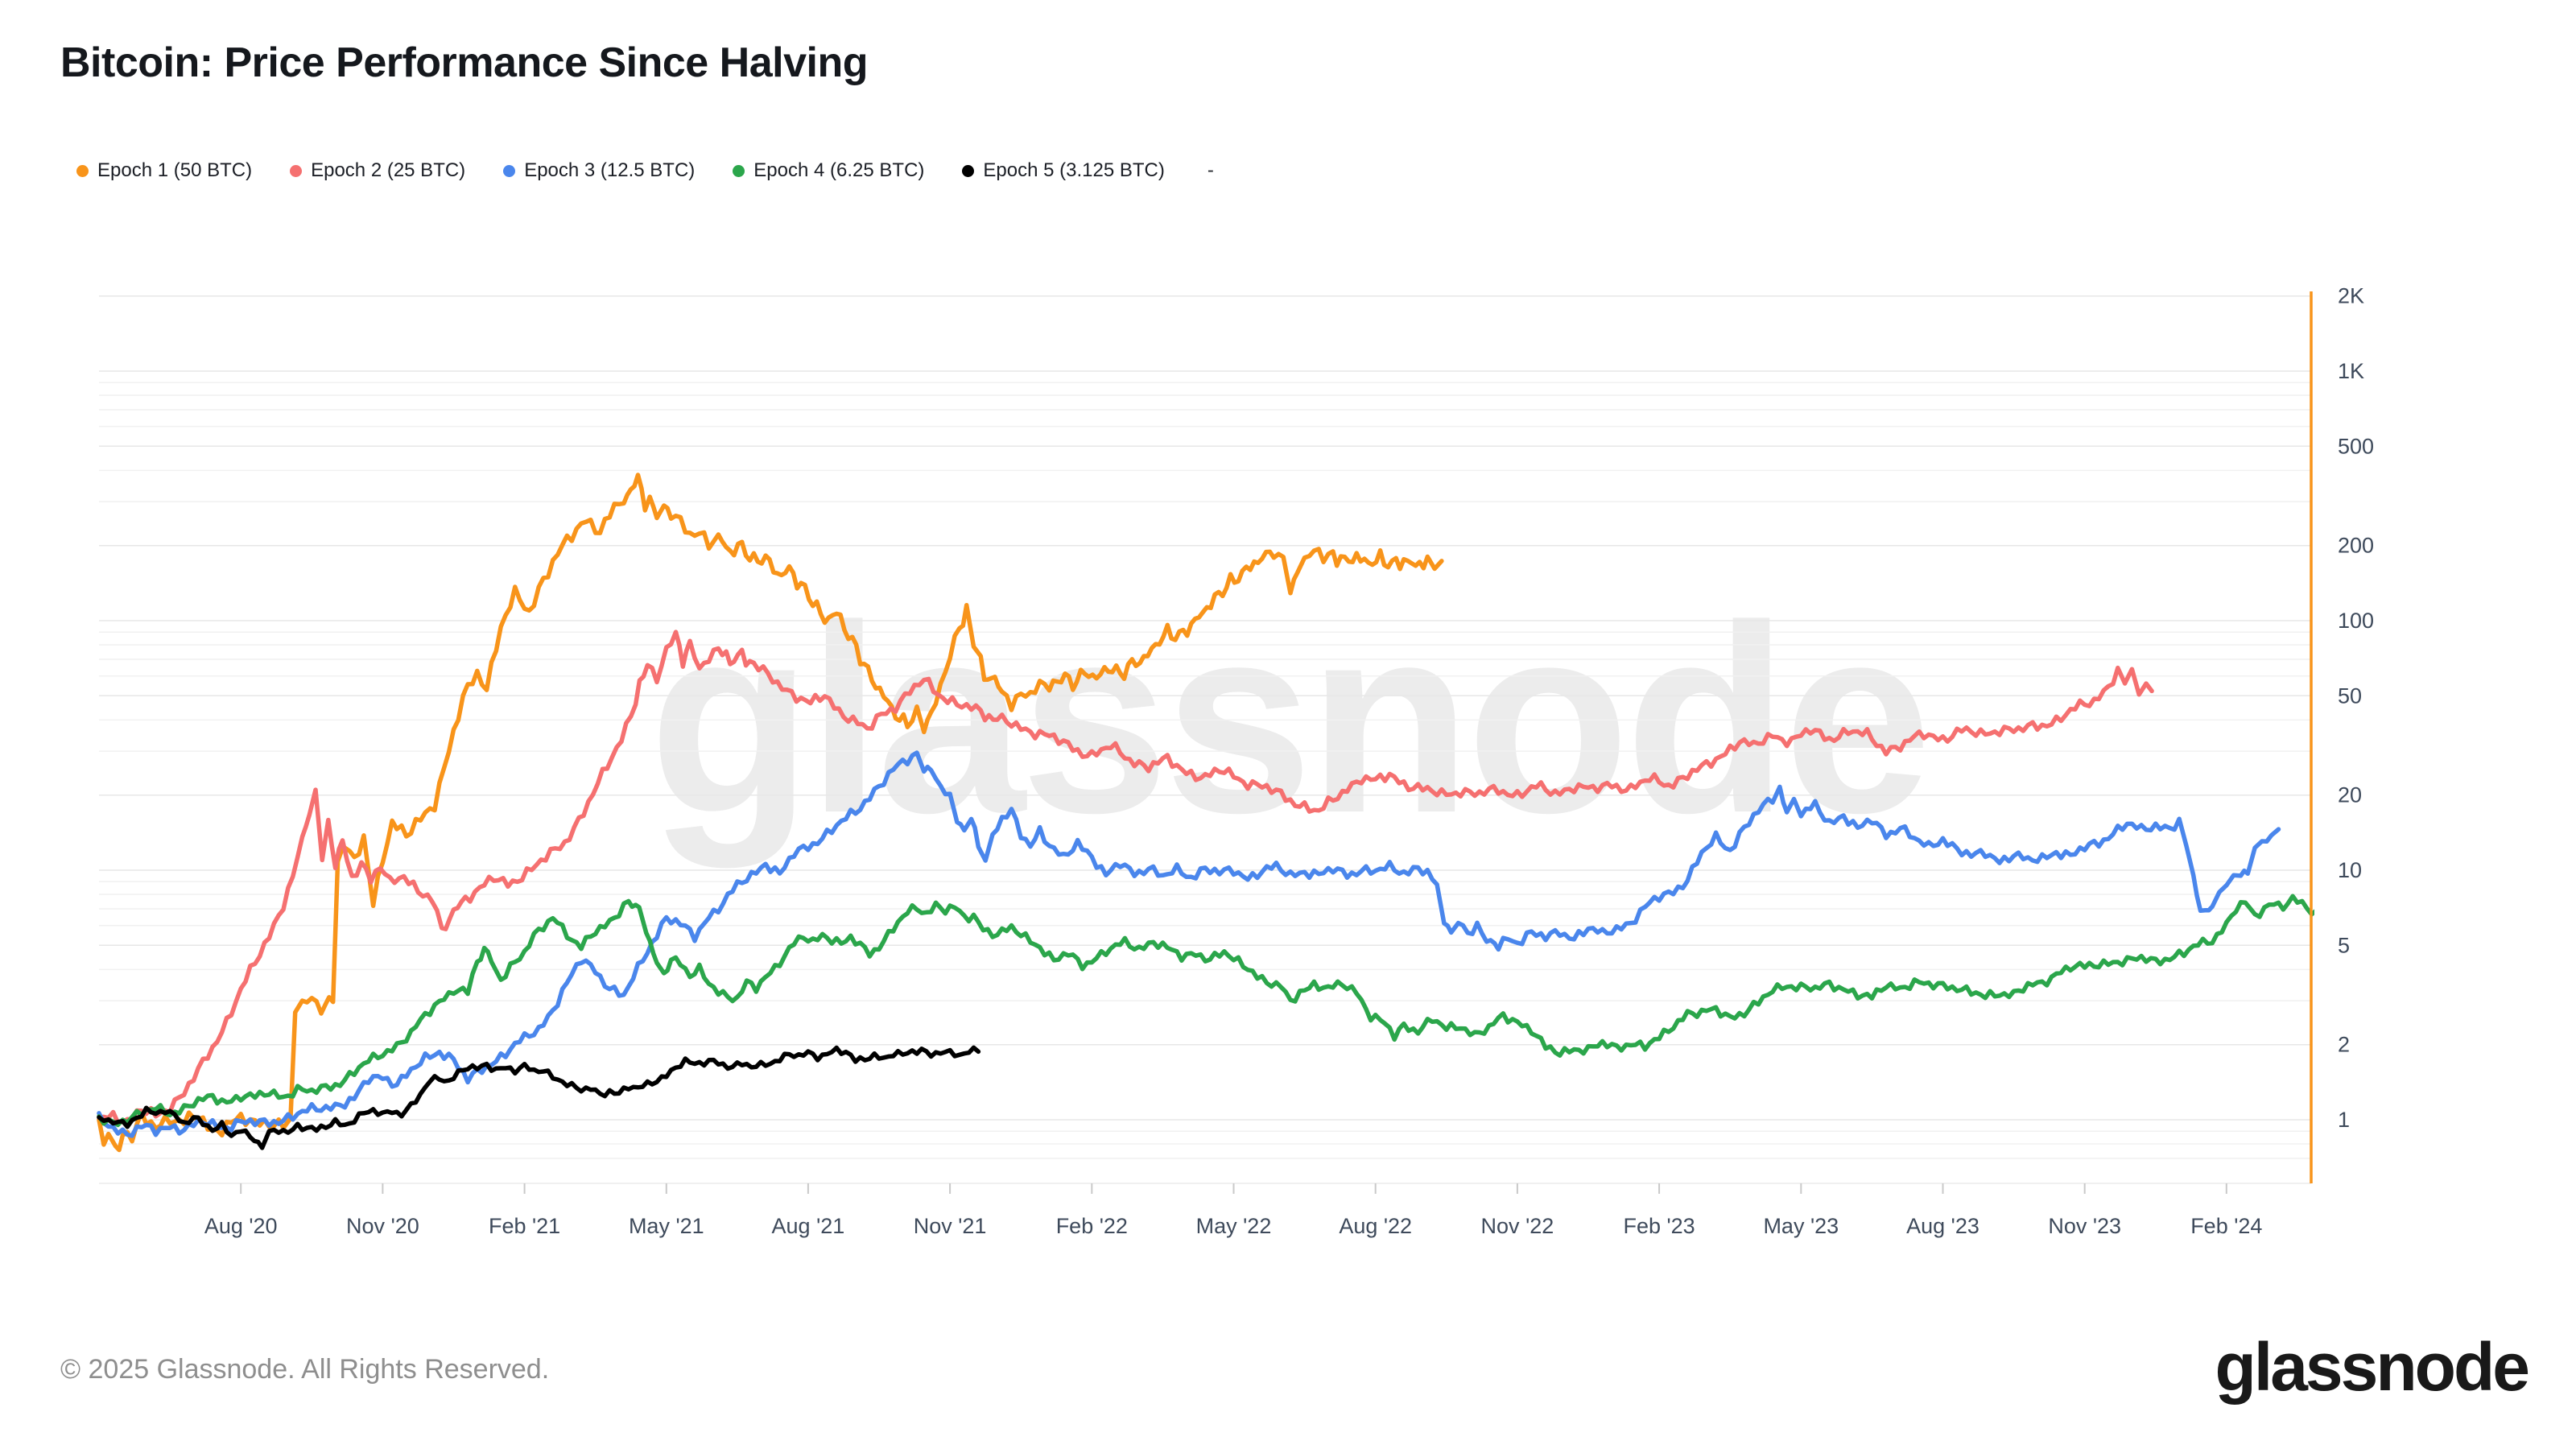 The height and width of the screenshot is (1449, 2576). Describe the element at coordinates (464, 62) in the screenshot. I see `page-title: Bitcoin: Price Performance Since Halving` at that location.